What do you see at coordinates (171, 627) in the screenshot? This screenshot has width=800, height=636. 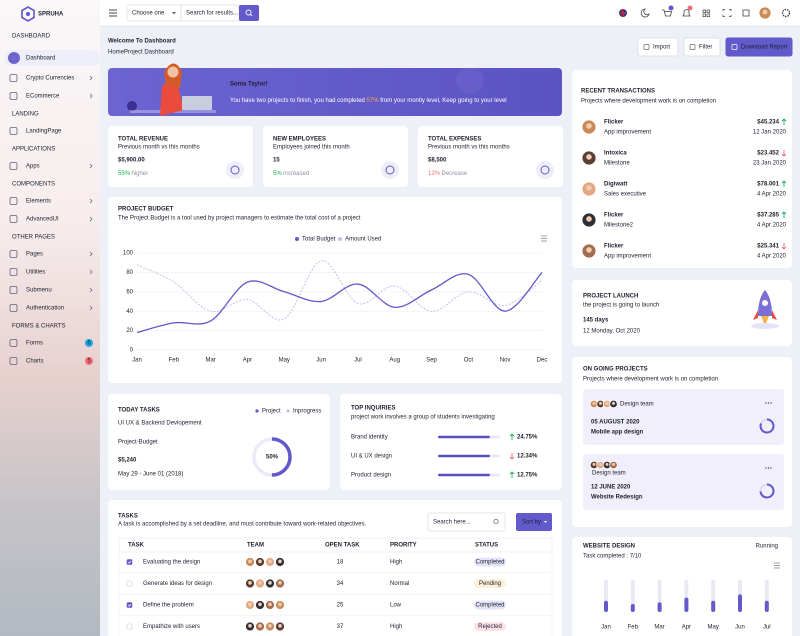 I see `task-name: Empathize with users` at bounding box center [171, 627].